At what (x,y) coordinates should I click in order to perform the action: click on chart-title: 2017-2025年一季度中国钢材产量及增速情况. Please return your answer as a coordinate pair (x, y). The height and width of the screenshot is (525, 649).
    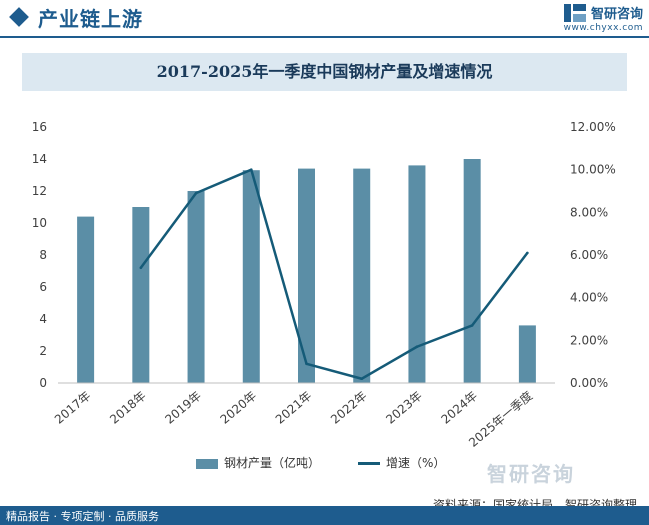
    Looking at the image, I should click on (324, 71).